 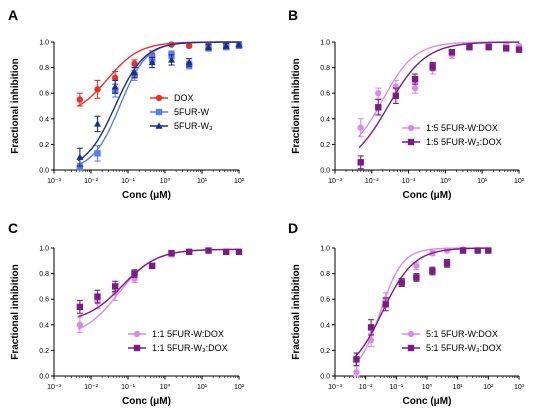 What do you see at coordinates (293, 15) in the screenshot?
I see `panel-letter: B` at bounding box center [293, 15].